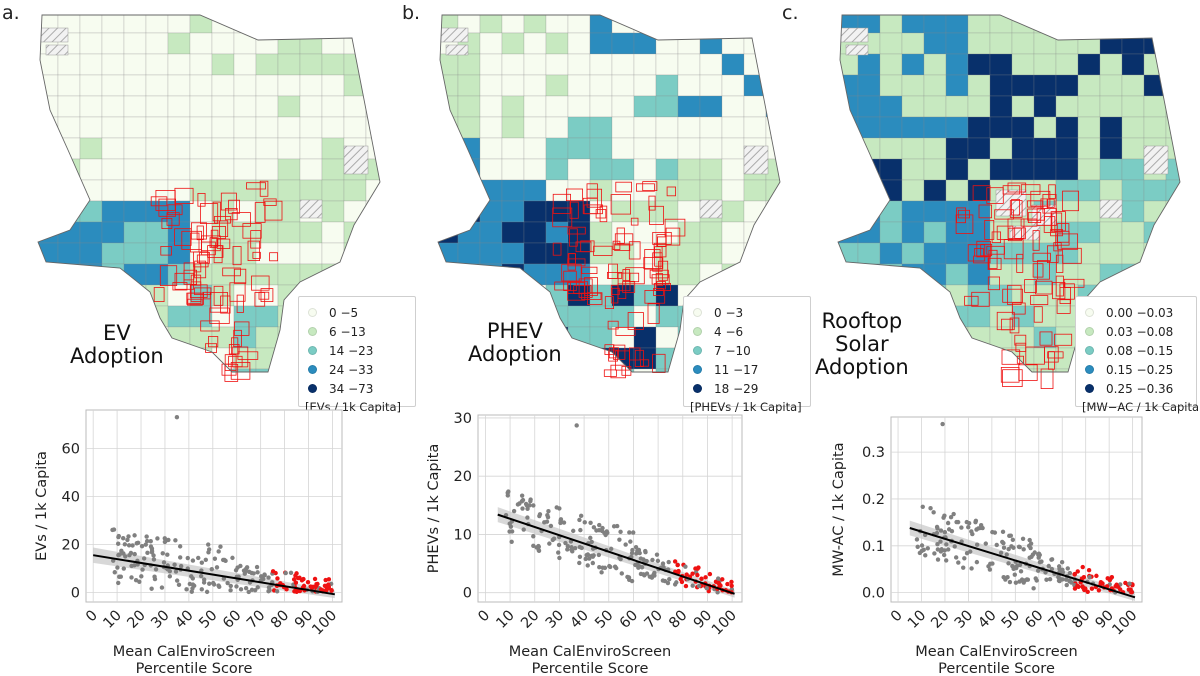 This screenshot has width=1200, height=676. What do you see at coordinates (194, 668) in the screenshot?
I see `x-axis-label: Percentile Score` at bounding box center [194, 668].